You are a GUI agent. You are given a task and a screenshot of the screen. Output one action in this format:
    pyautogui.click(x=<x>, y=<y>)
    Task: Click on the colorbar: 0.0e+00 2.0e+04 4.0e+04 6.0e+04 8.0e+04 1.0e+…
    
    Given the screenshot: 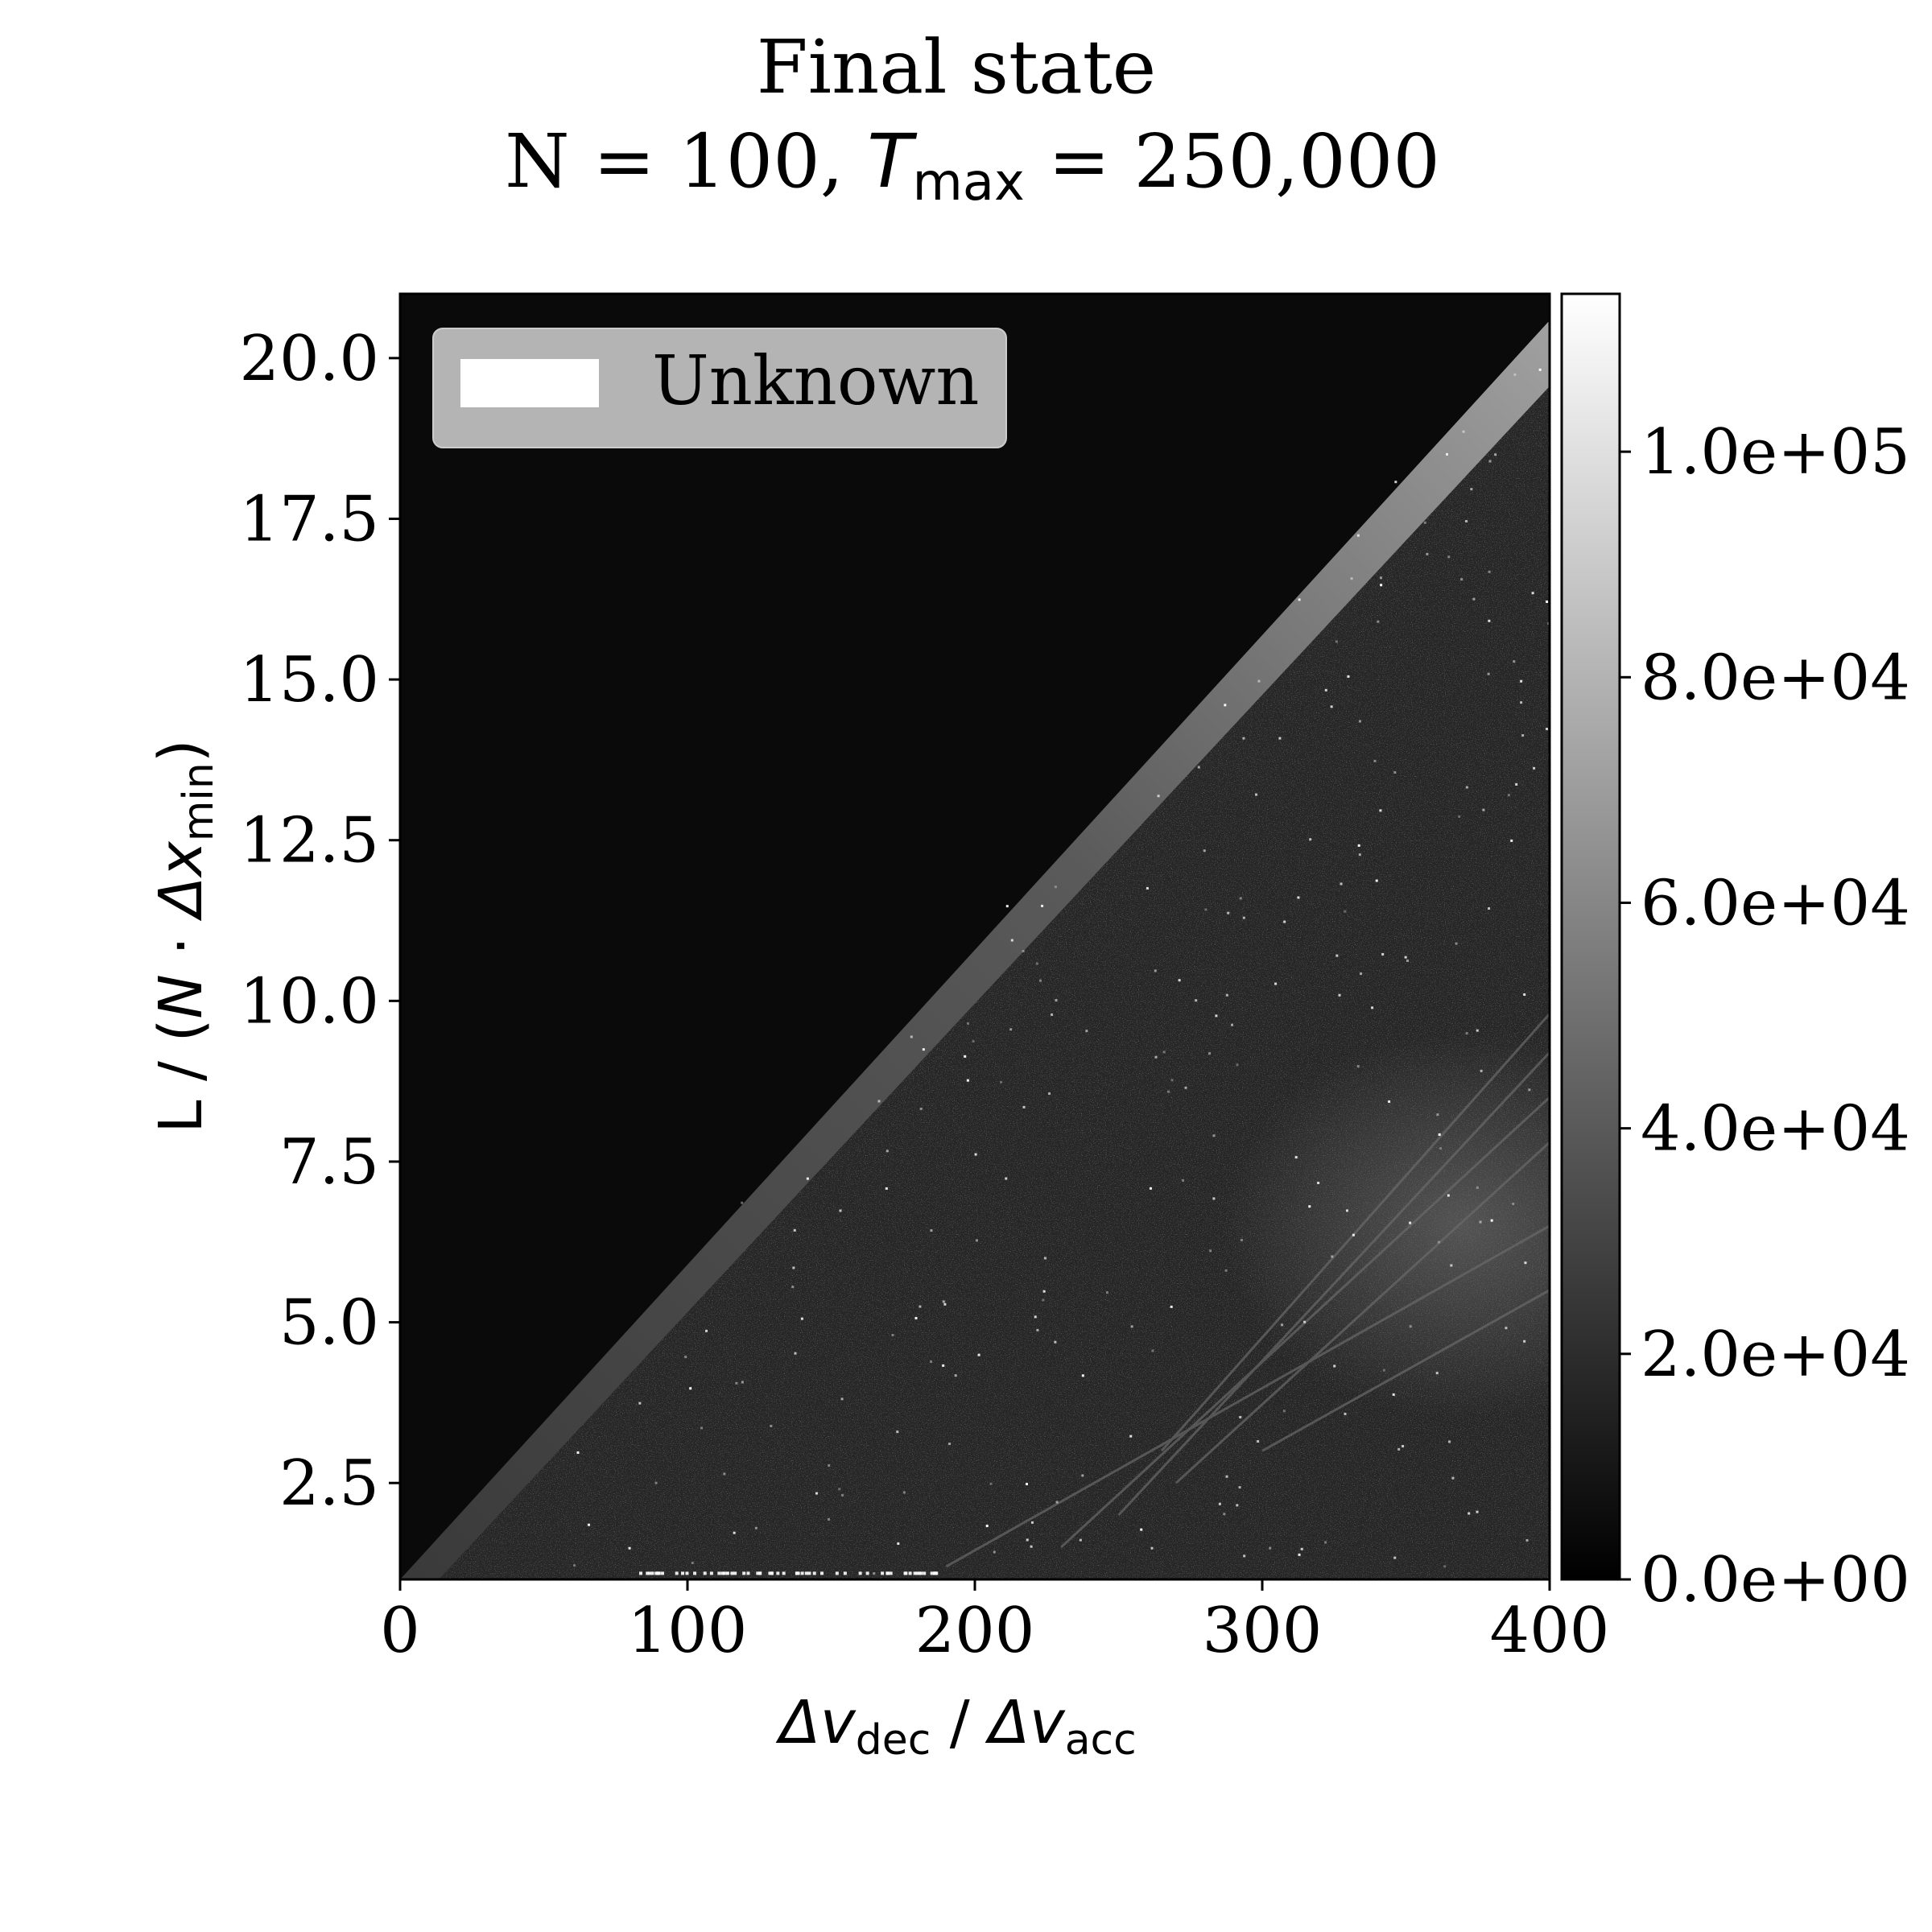 What is the action you would take?
    pyautogui.click(x=1735, y=954)
    